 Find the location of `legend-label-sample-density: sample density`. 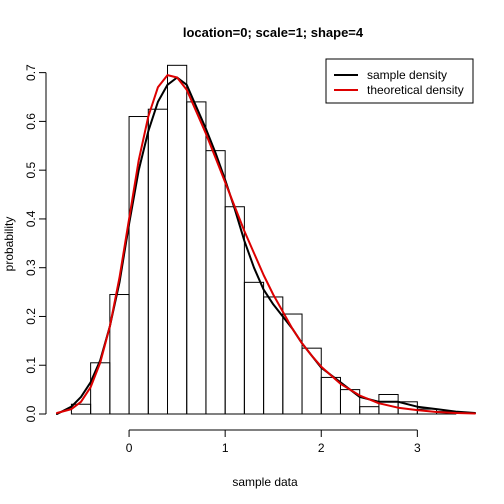

legend-label-sample-density: sample density is located at coordinates (407, 75).